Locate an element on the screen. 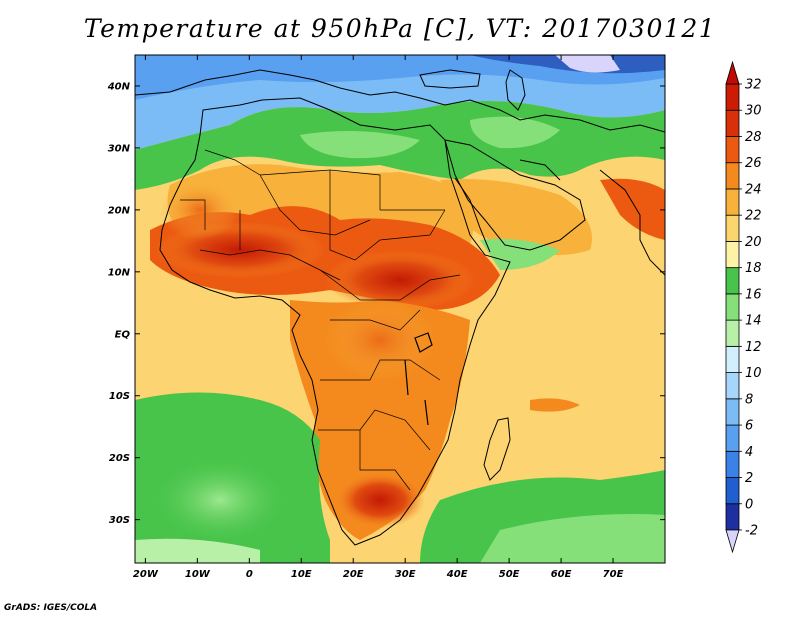  libya-cool-patch is located at coordinates (360, 145).